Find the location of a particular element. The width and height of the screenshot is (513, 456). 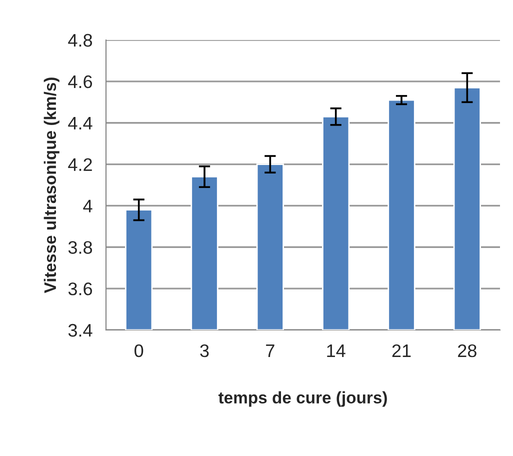

x-tick-label: 3 is located at coordinates (204, 351).